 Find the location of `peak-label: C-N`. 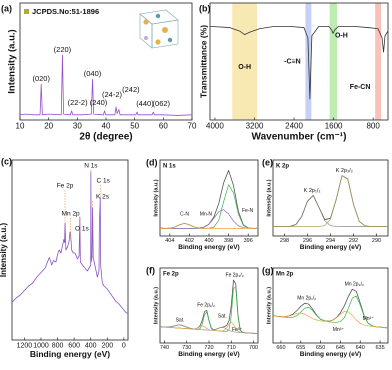

peak-label: C-N is located at coordinates (184, 215).